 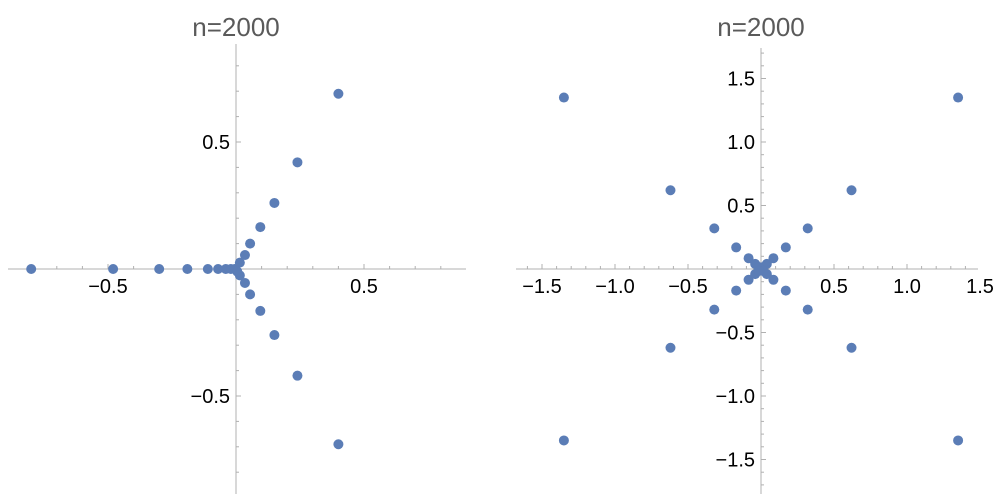 I want to click on x-tick-label: 1.0, so click(x=907, y=287).